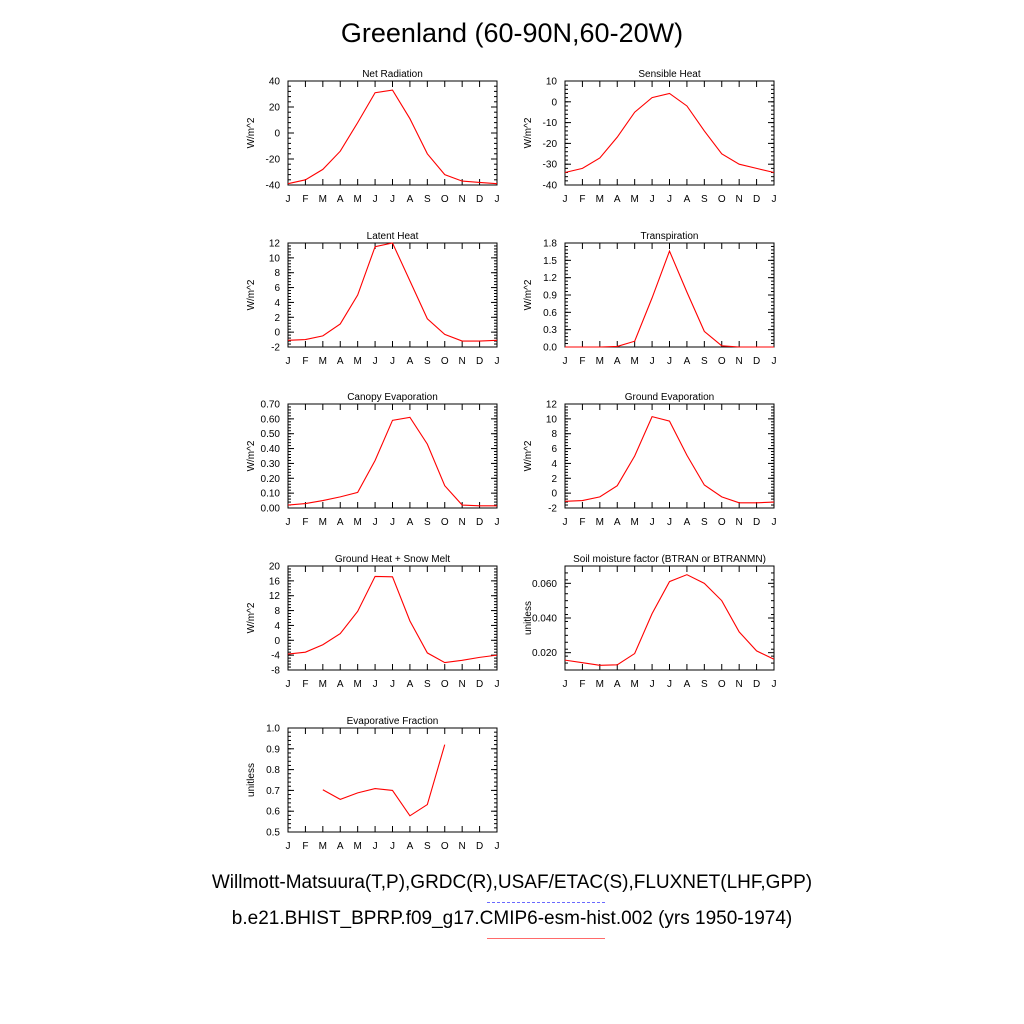  Describe the element at coordinates (271, 479) in the screenshot. I see `y-tick-label: 0.20` at that location.